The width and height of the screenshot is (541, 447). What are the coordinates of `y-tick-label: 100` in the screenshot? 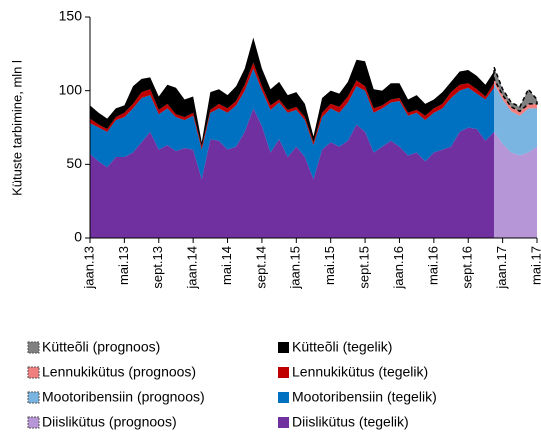 It's located at (71, 89).